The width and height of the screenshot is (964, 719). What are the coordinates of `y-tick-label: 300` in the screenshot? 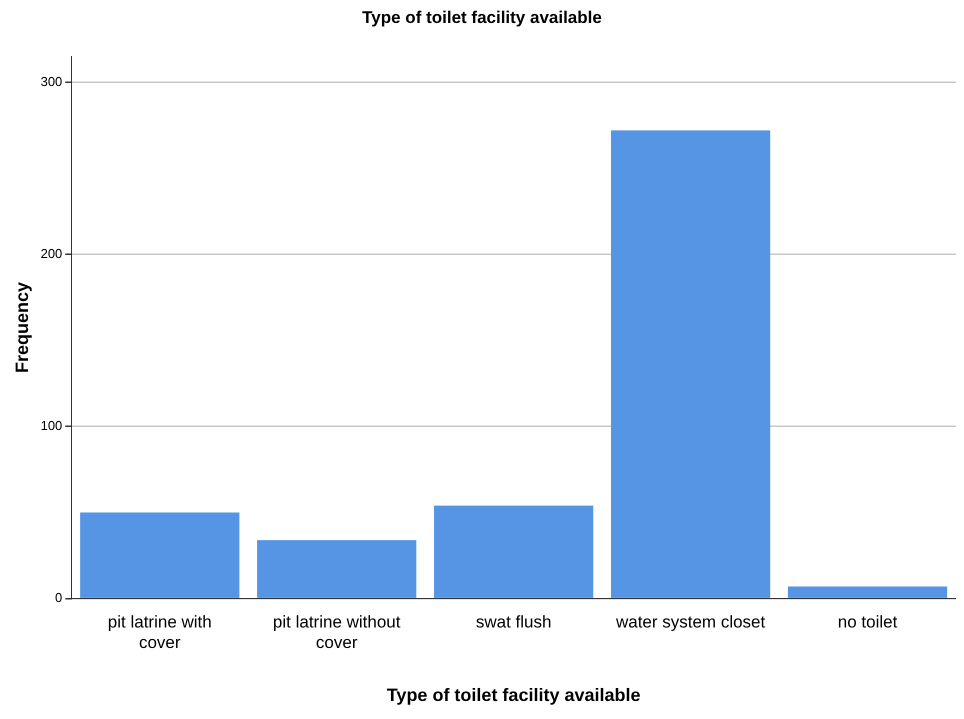 It's located at (51, 81).